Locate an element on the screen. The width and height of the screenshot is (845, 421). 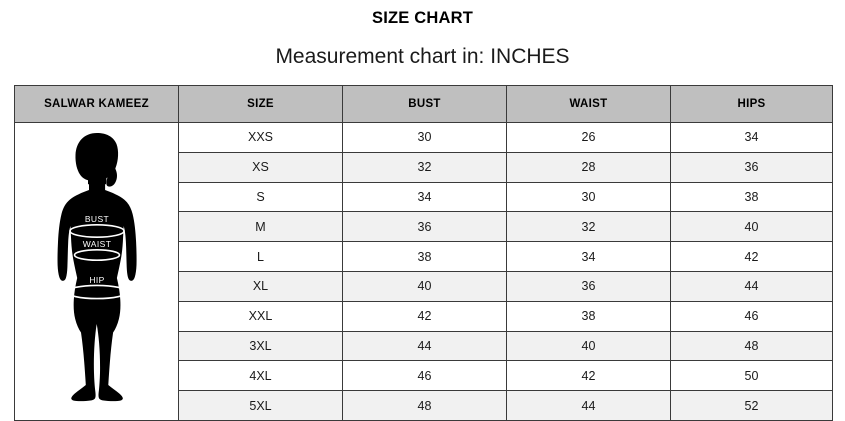
bust-measure-ellipse is located at coordinates (96, 231).